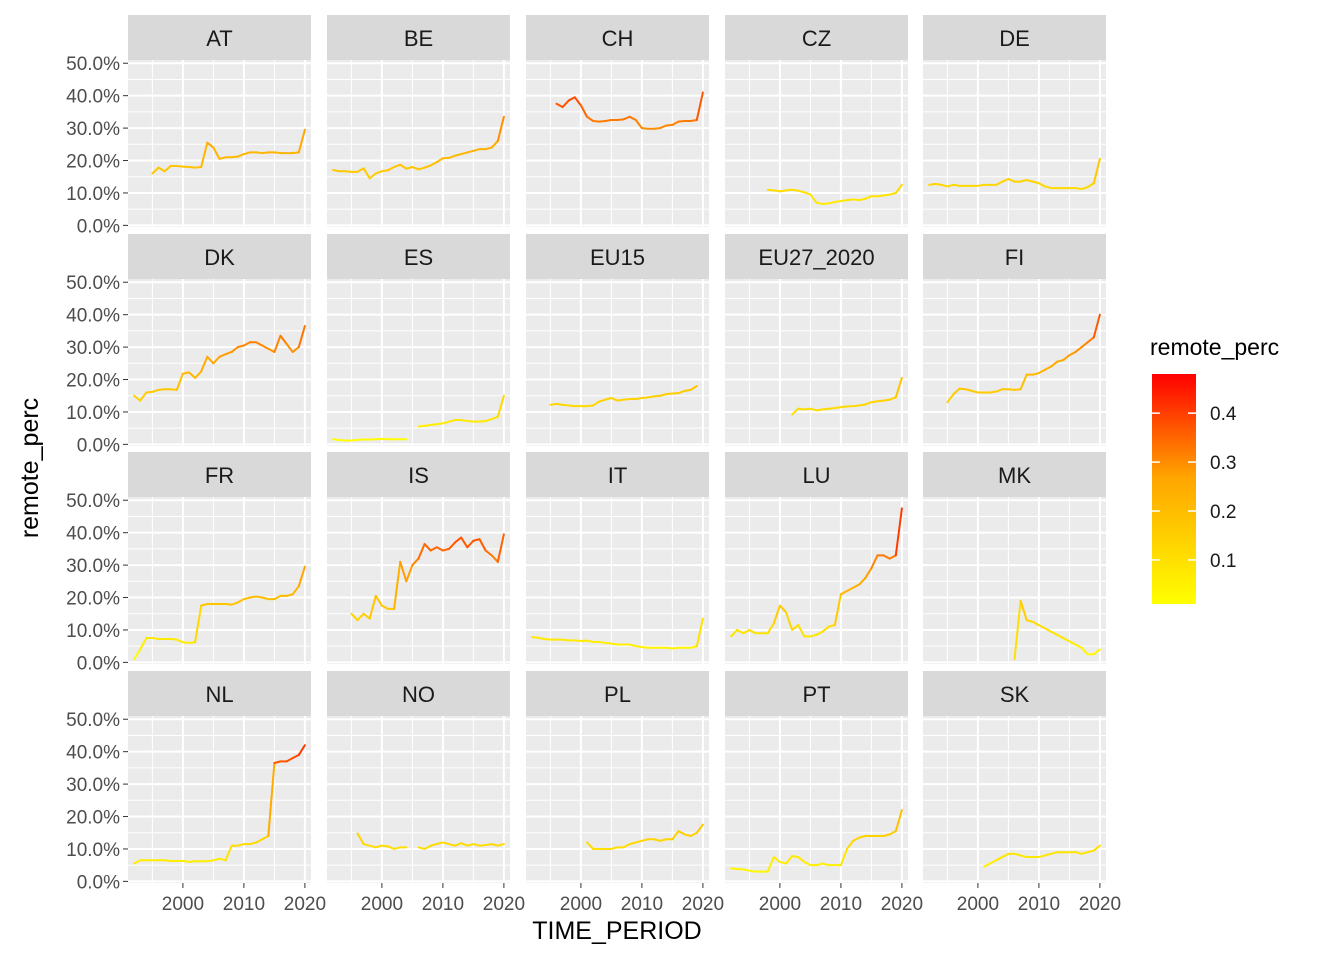 The height and width of the screenshot is (960, 1344). Describe the element at coordinates (93, 162) in the screenshot. I see `y-tick-label: 20.0%` at that location.